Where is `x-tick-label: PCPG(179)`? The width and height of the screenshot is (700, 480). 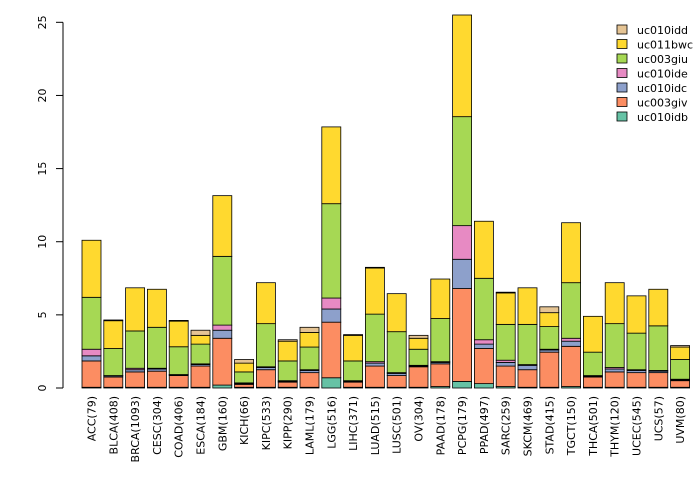 x-tick-label: PCPG(179) is located at coordinates (462, 425).